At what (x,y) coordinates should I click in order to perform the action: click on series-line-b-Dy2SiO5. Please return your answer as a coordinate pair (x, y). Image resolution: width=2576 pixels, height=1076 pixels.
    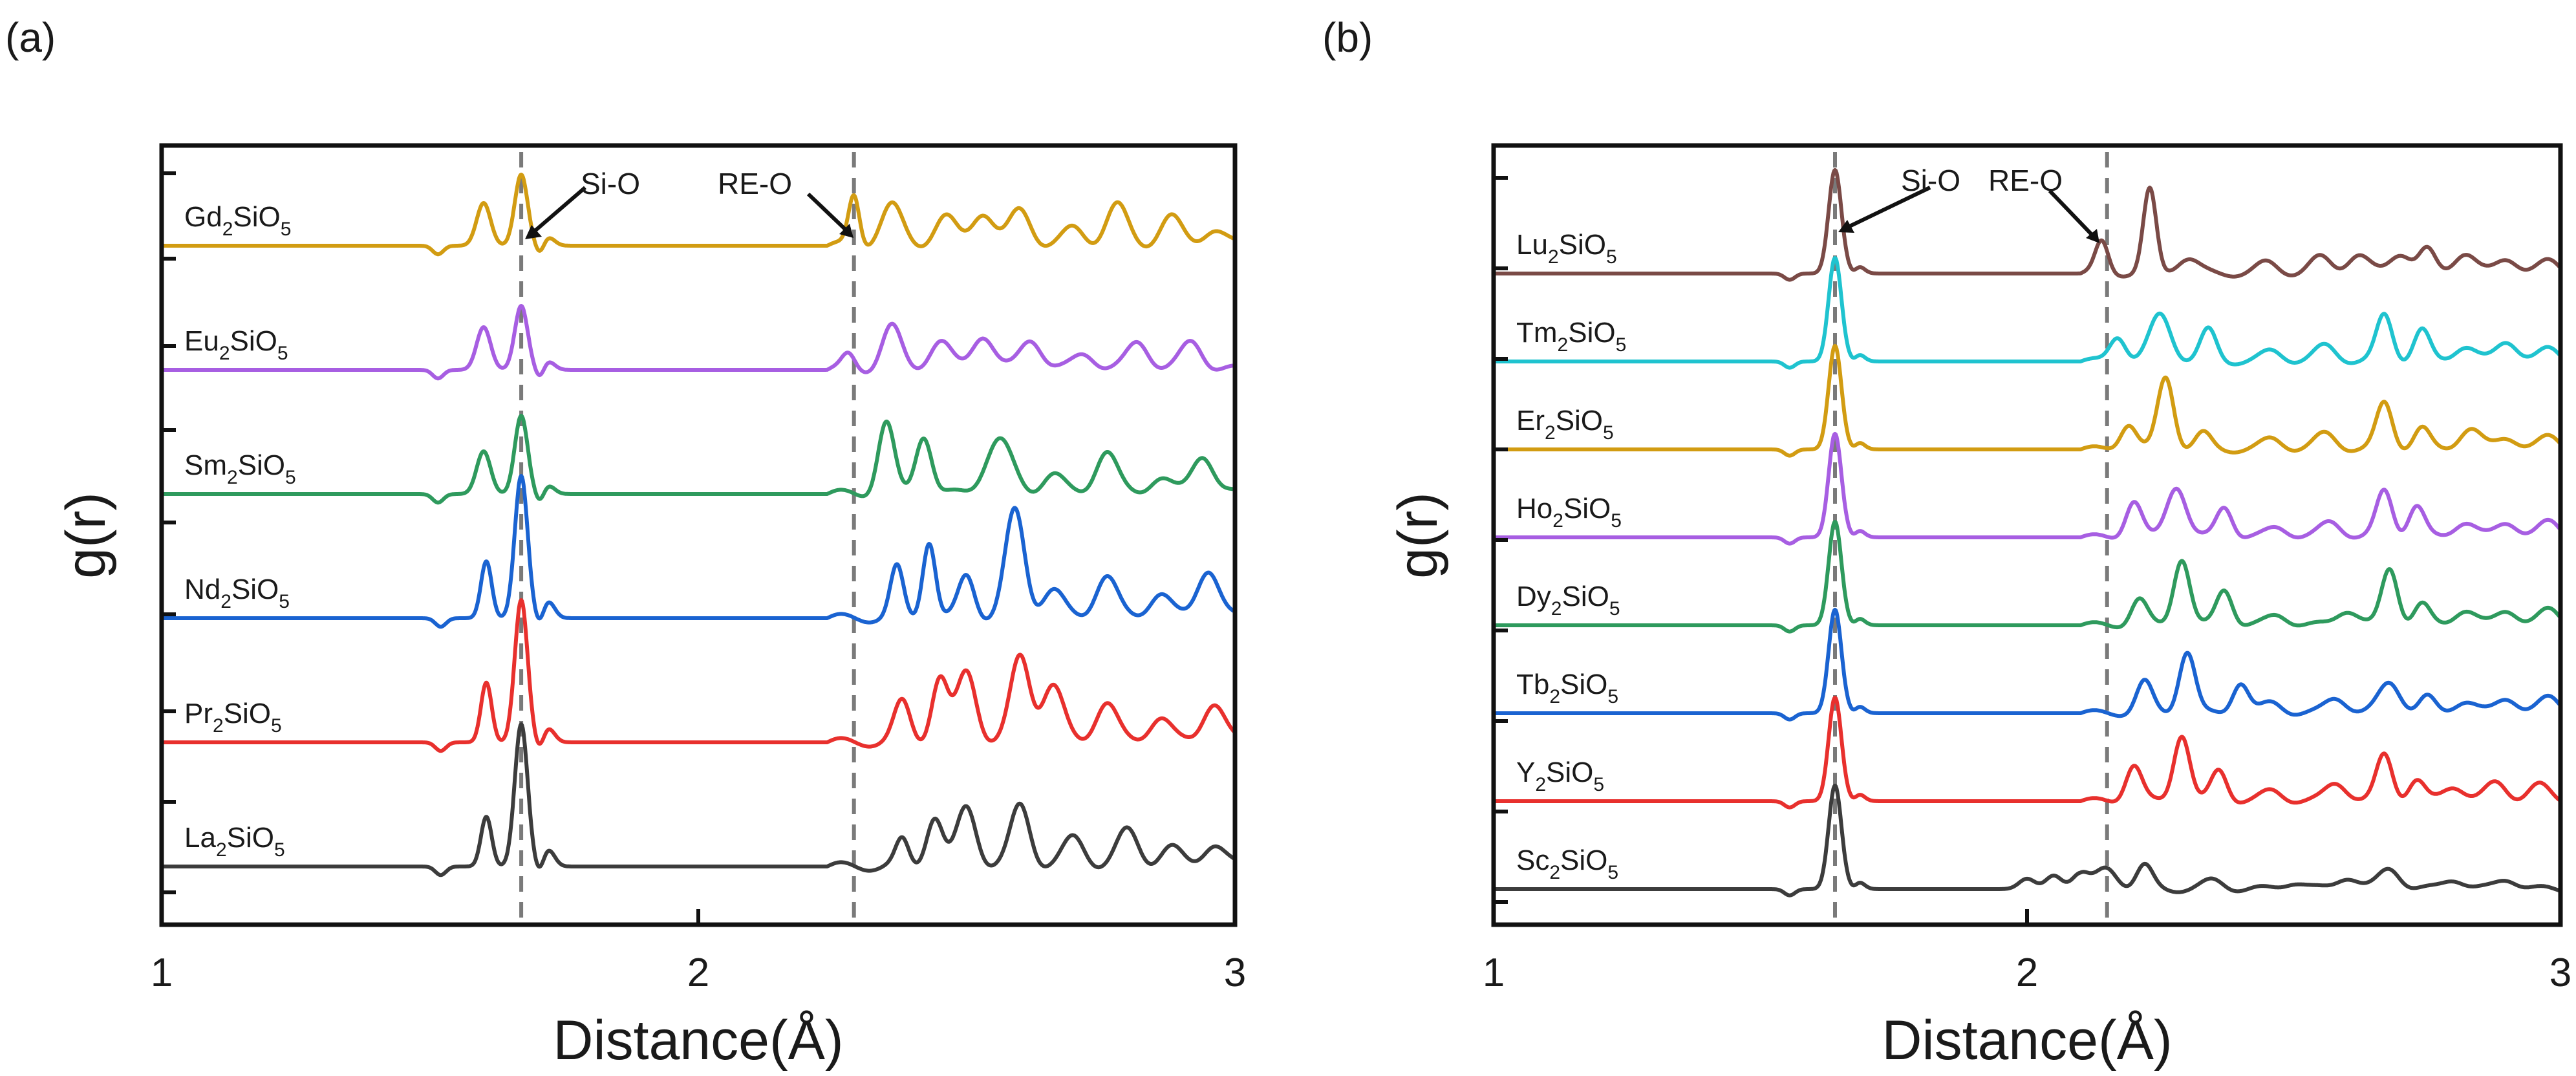
    Looking at the image, I should click on (2027, 577).